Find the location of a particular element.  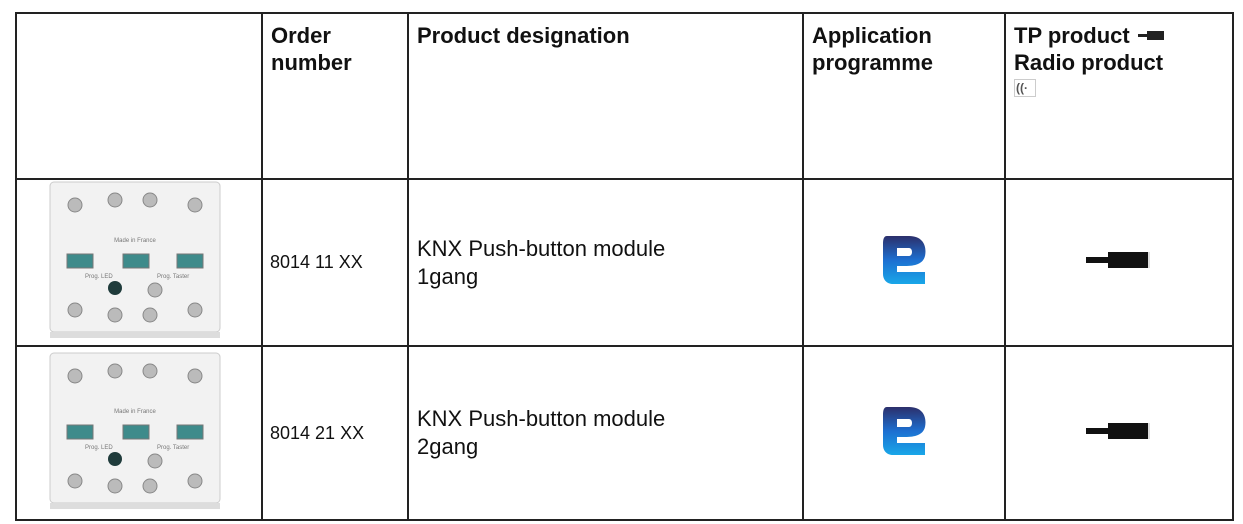

designation-cell: KNX Push-button module 2gang is located at coordinates (605, 433).